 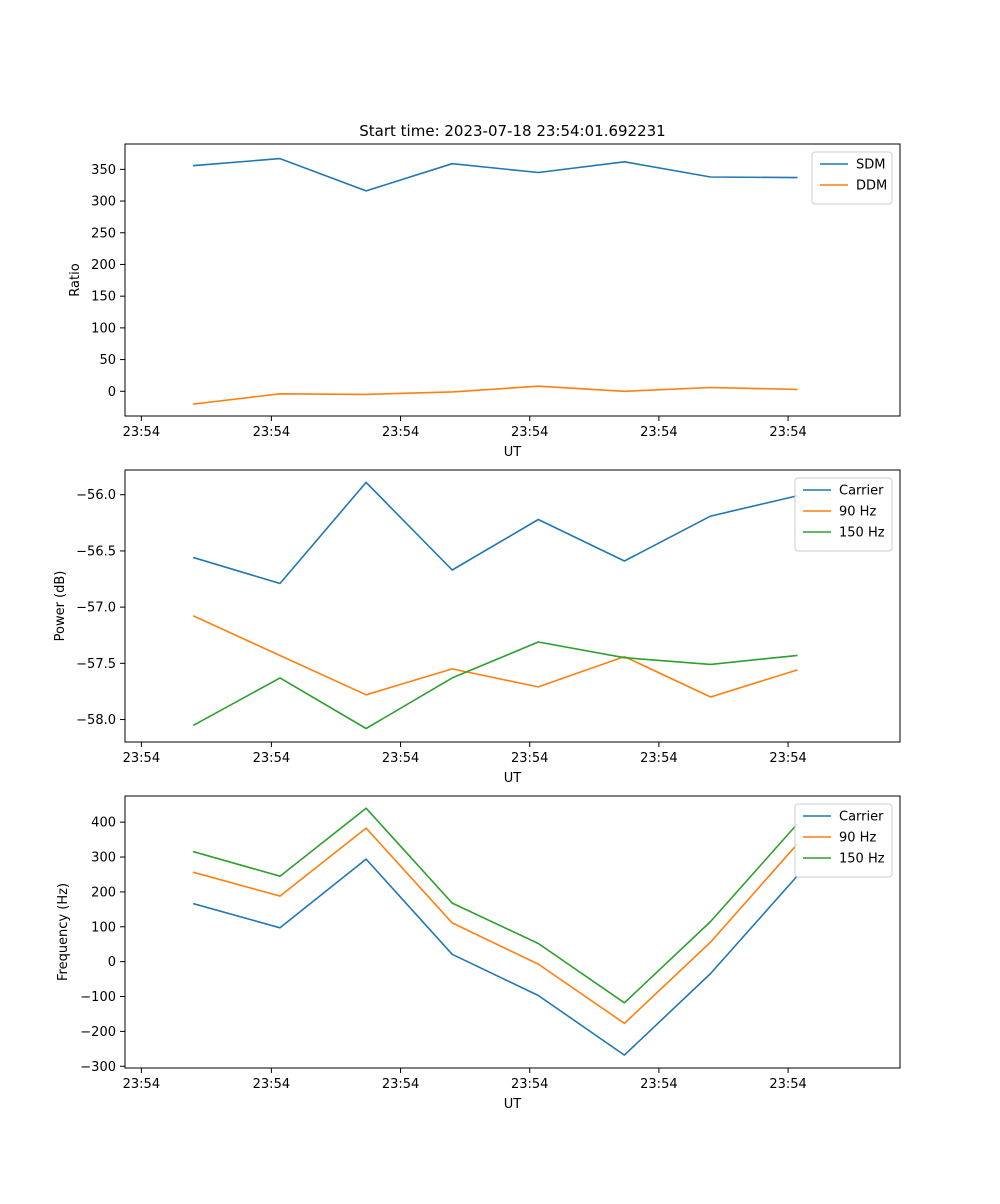 What do you see at coordinates (857, 838) in the screenshot?
I see `frequency-legend-label-90-hz: 90 Hz` at bounding box center [857, 838].